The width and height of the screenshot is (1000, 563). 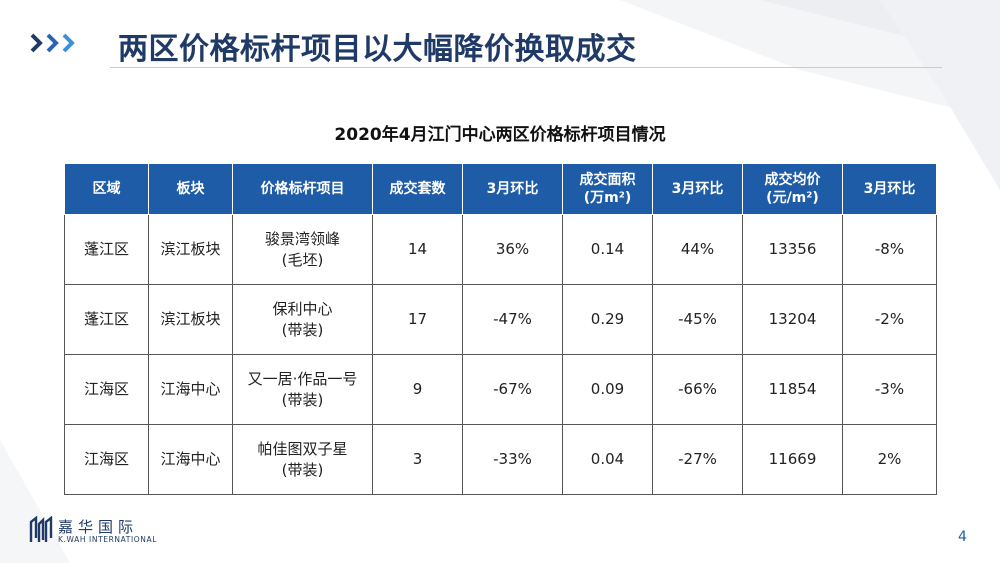 I want to click on table-row: 蓬江区 滨江板块 骏景湾领峰 (毛坯) 14 36% 0.14 44% 13356 -8%, so click(x=500, y=249).